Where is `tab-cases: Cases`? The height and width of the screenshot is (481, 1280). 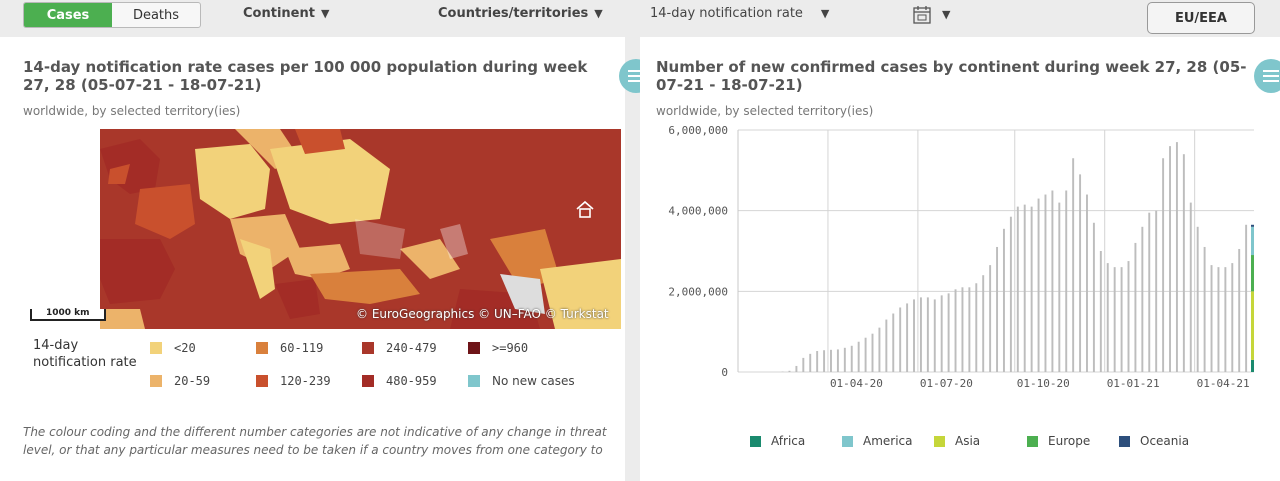
tab-cases: Cases is located at coordinates (68, 15).